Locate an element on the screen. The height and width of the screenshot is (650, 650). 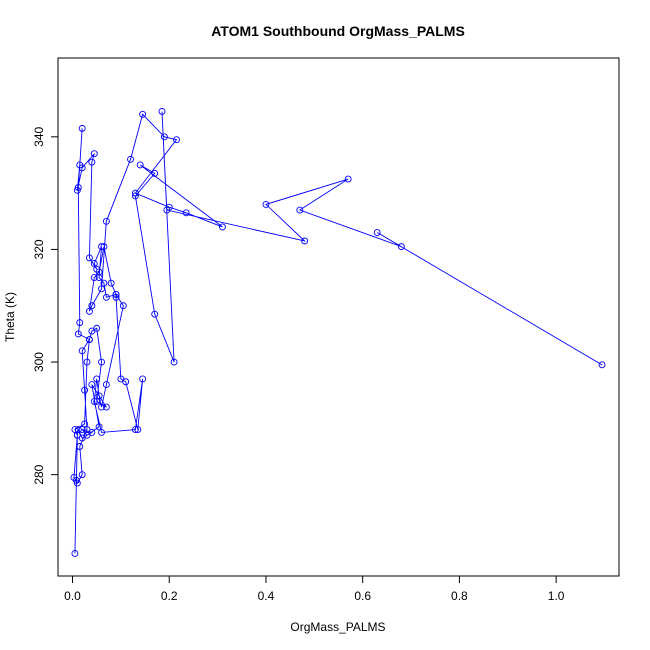
x-tick-label: 1.0 is located at coordinates (556, 596).